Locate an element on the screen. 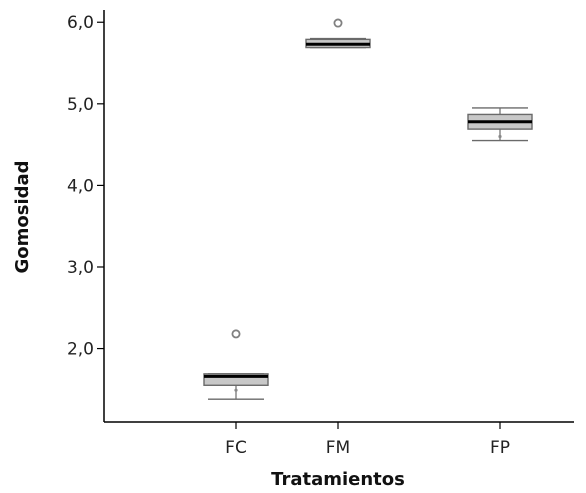  y-axis-title: Gomosidad is located at coordinates (22, 216).